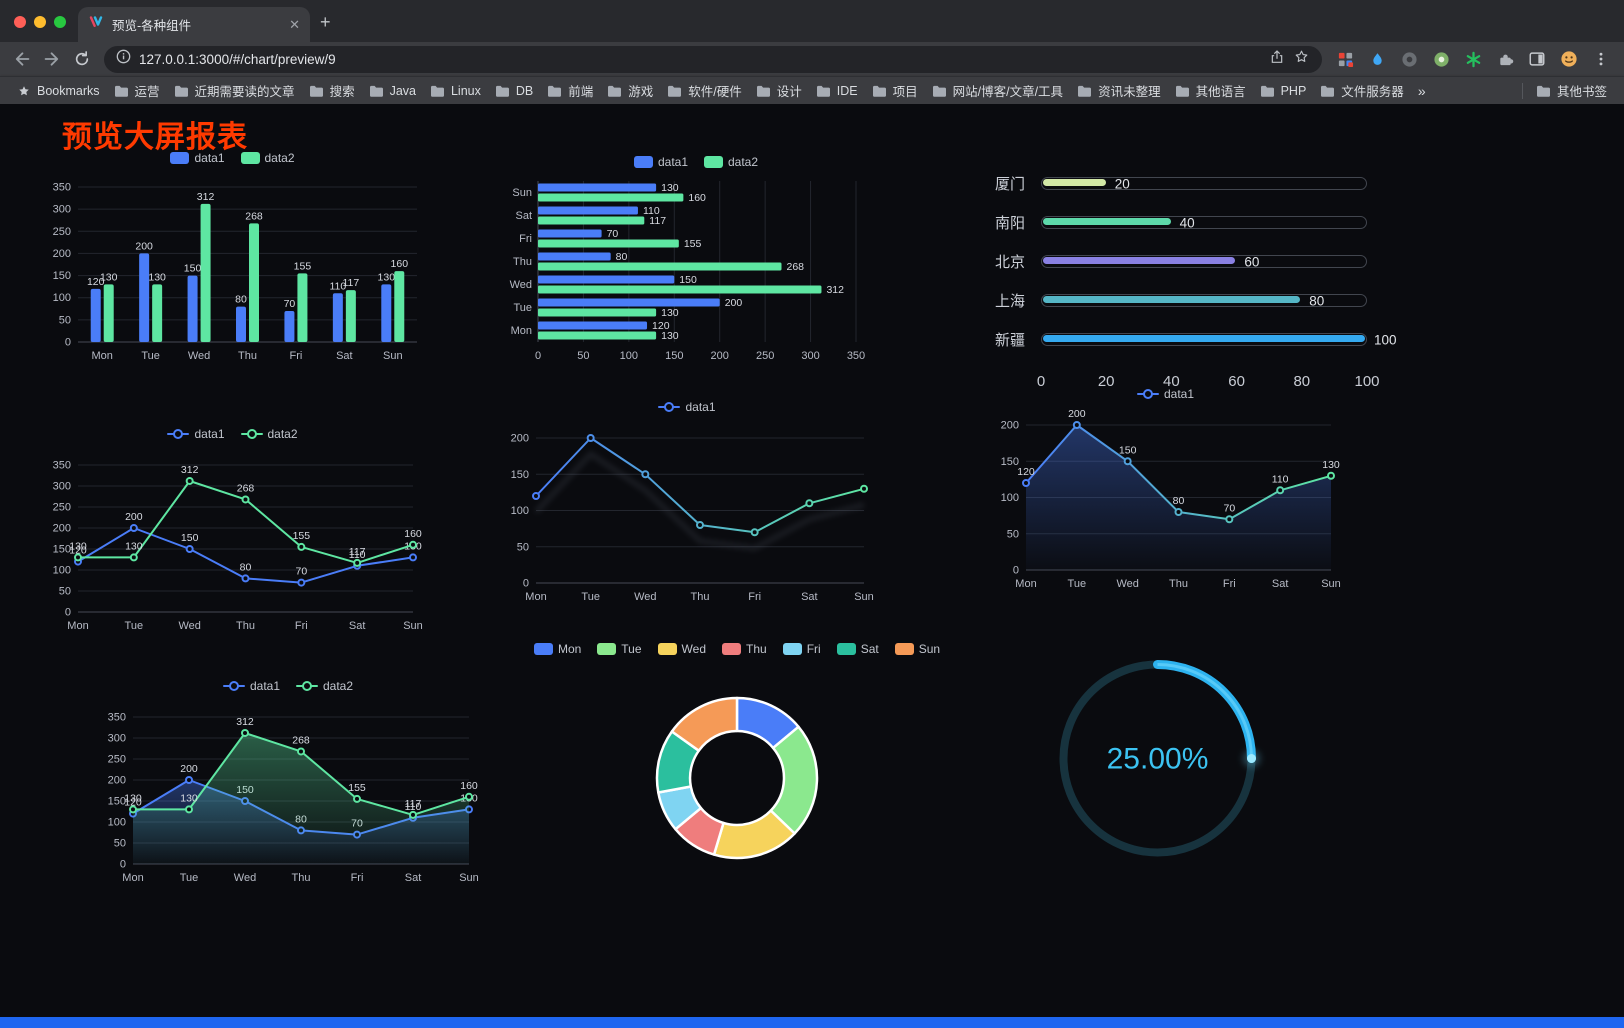  What do you see at coordinates (619, 649) in the screenshot?
I see `legend-item: Tue` at bounding box center [619, 649].